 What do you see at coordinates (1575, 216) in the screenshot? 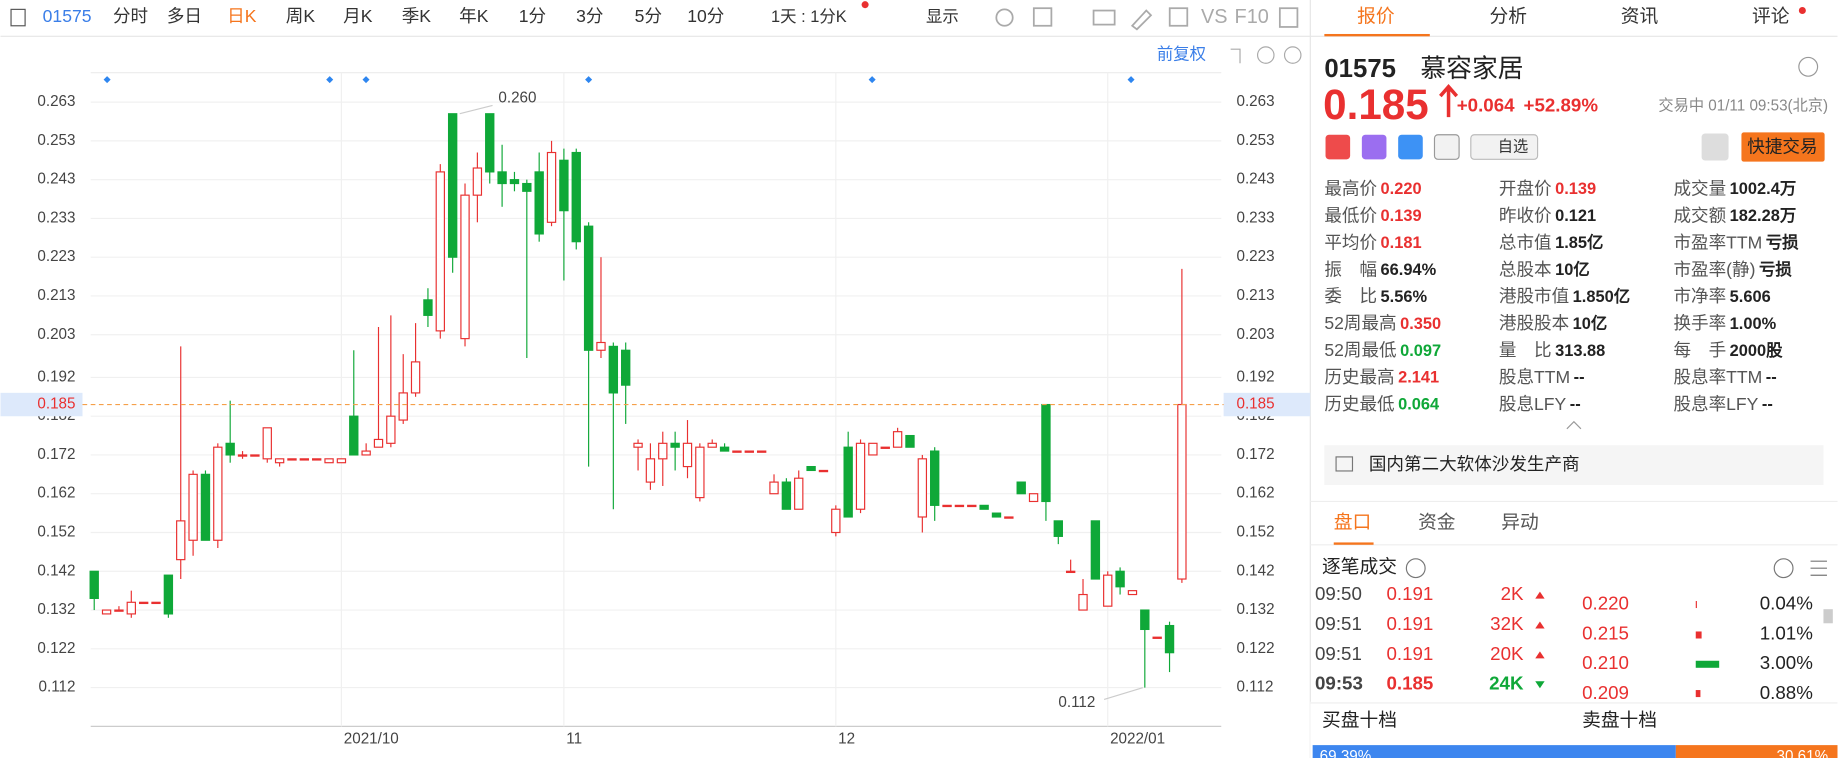
I see `stat-value: 0.121` at bounding box center [1575, 216].